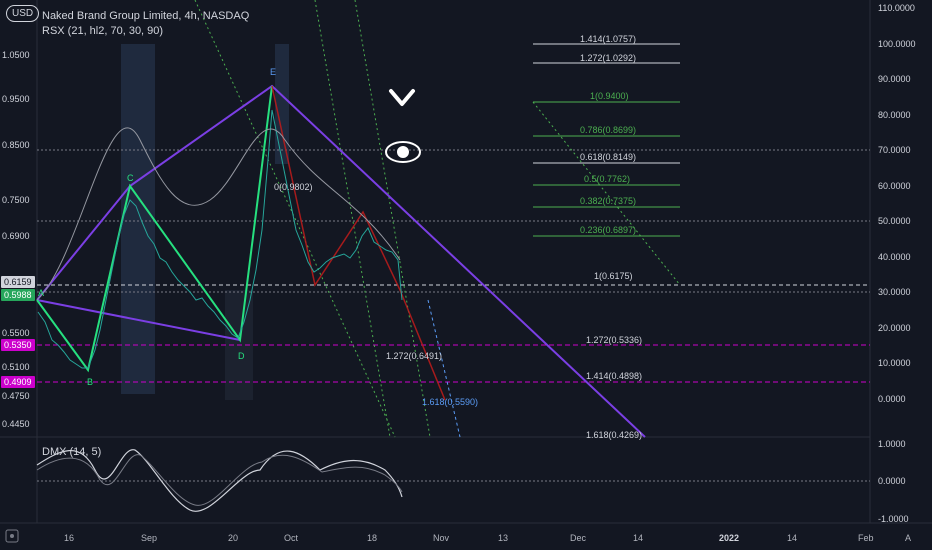 This screenshot has height=550, width=932. I want to click on eye-icon, so click(403, 152).